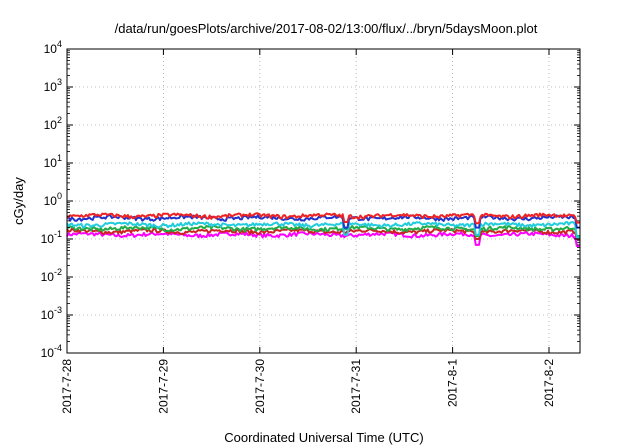  Describe the element at coordinates (549, 383) in the screenshot. I see `x-tick-label: 2017-8-2` at that location.